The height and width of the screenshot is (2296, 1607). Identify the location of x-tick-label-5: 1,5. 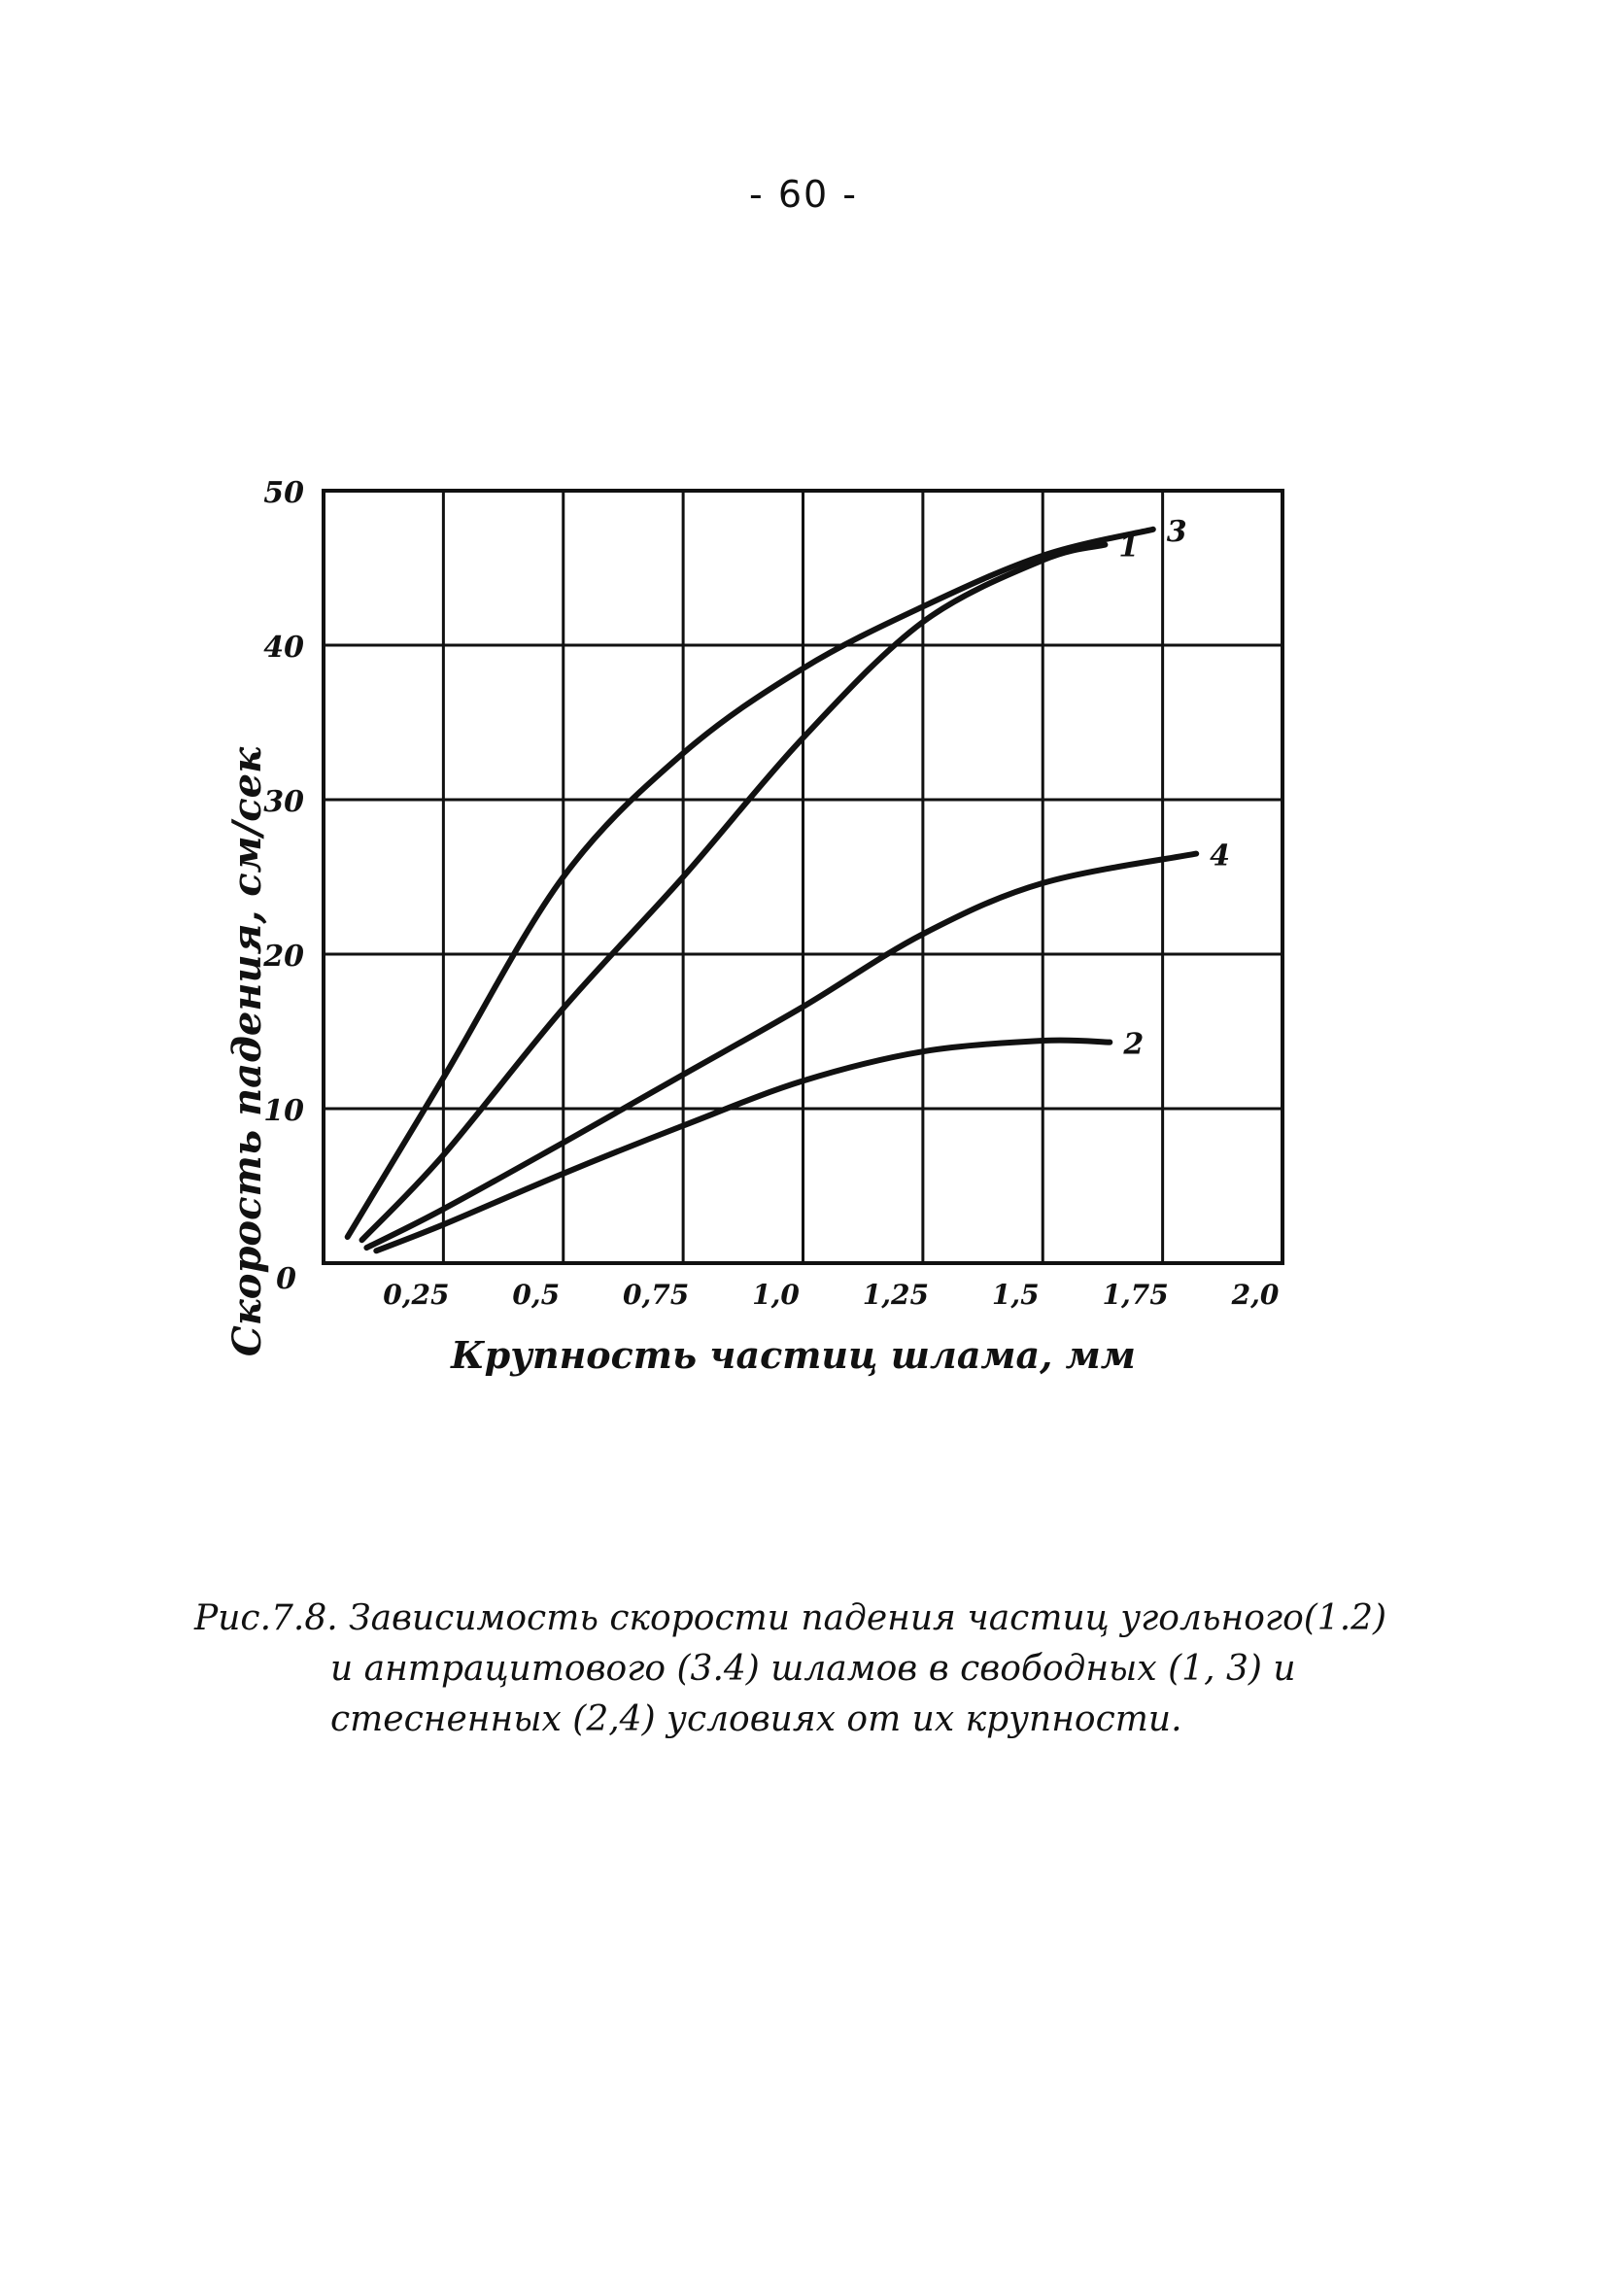
(1016, 1295).